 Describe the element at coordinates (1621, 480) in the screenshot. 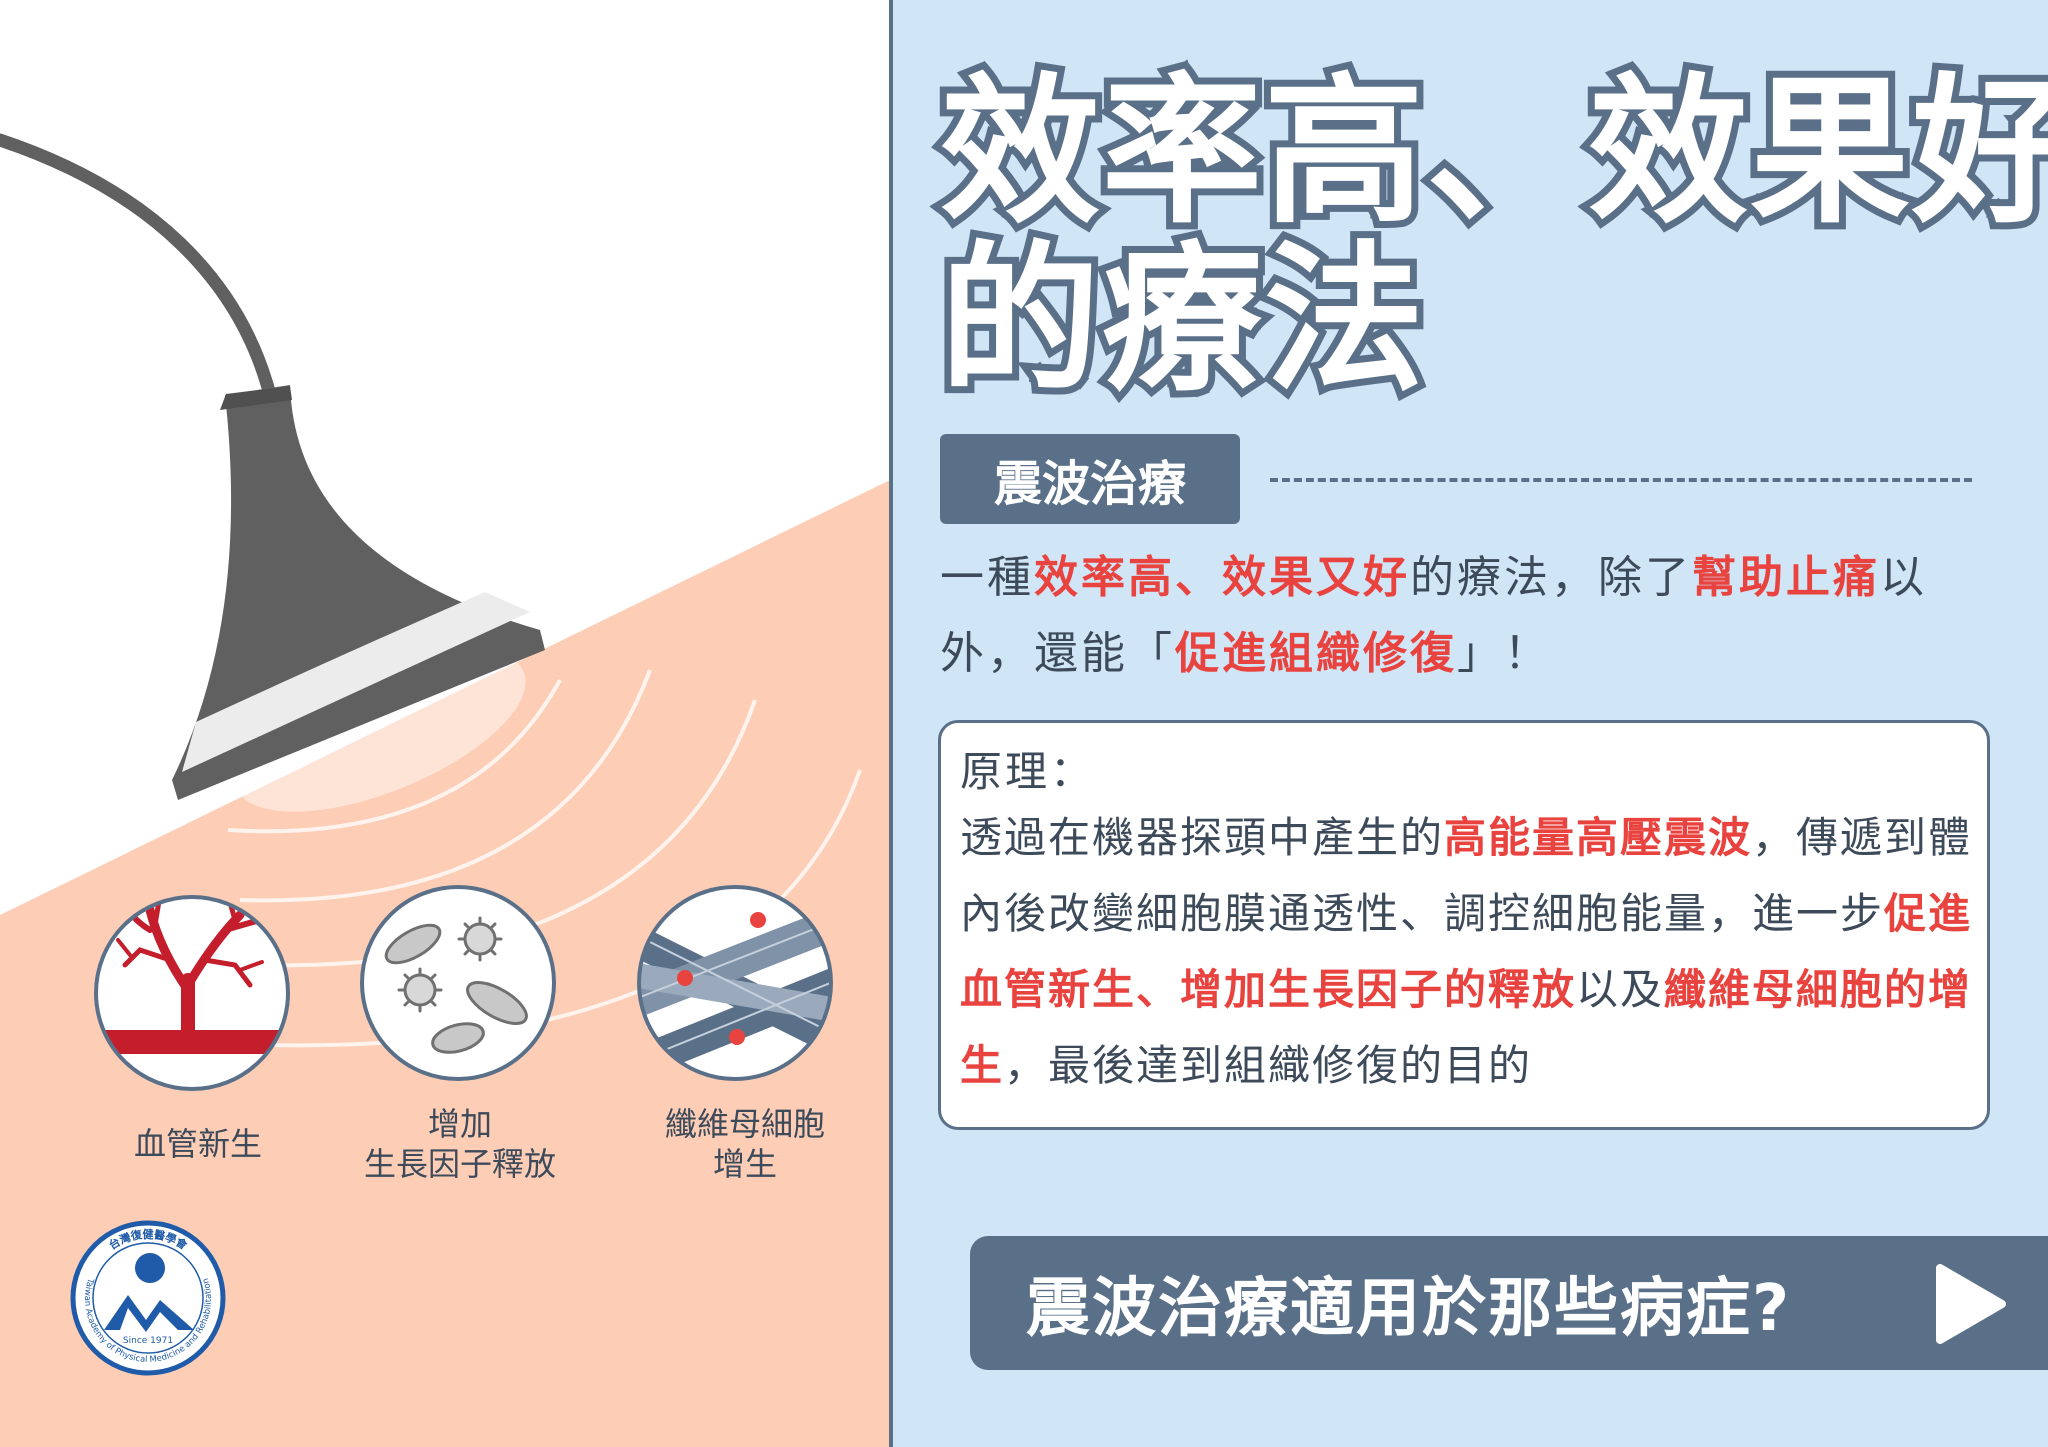

I see `dashed-divider` at that location.